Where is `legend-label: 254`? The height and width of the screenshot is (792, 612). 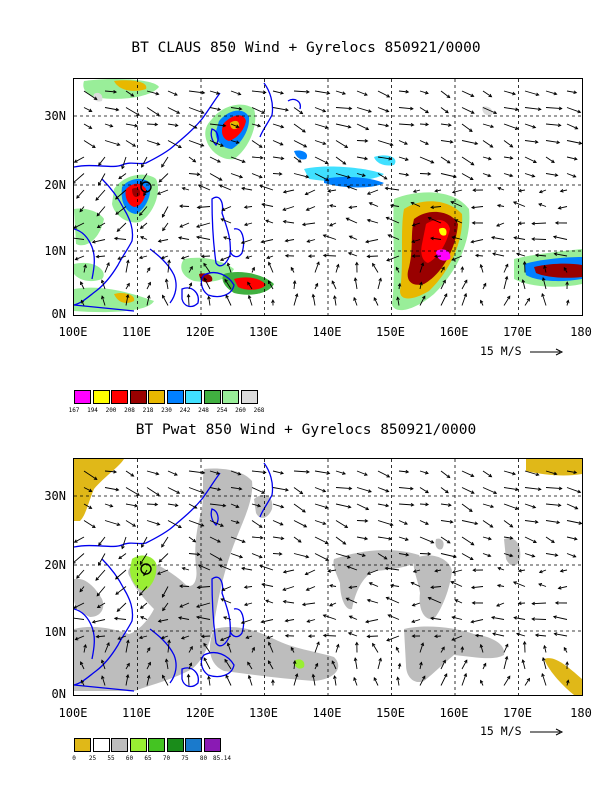
legend-label: 254 is located at coordinates (222, 410).